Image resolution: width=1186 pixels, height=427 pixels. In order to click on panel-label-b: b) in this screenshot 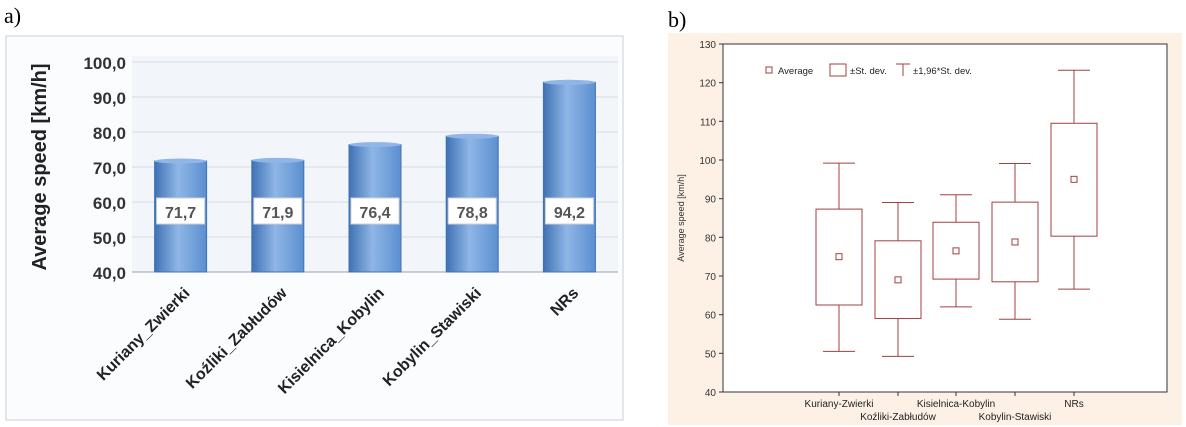, I will do `click(677, 19)`.